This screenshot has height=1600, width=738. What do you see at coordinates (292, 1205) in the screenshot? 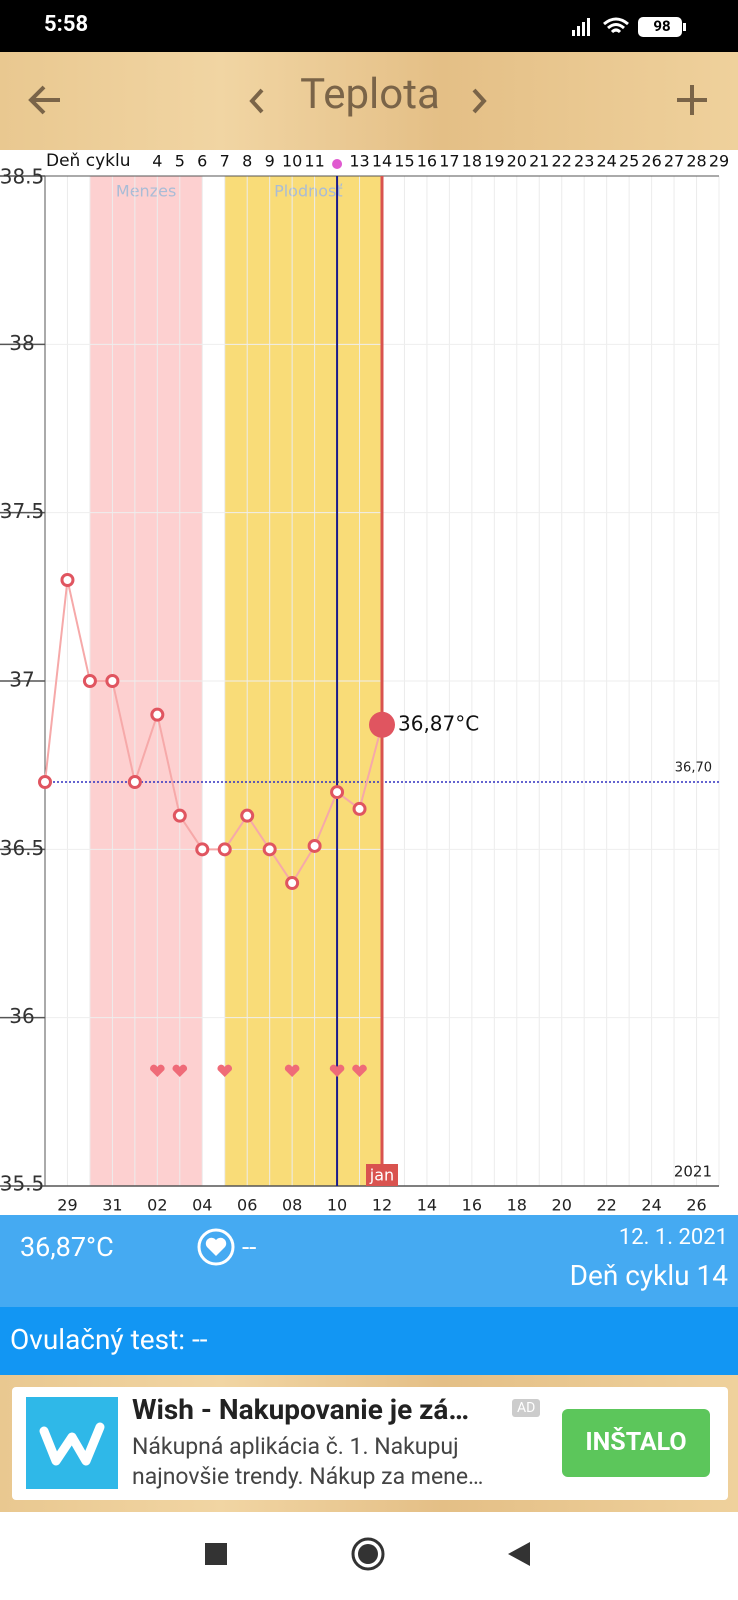
I see `x-tick-label: 08` at bounding box center [292, 1205].